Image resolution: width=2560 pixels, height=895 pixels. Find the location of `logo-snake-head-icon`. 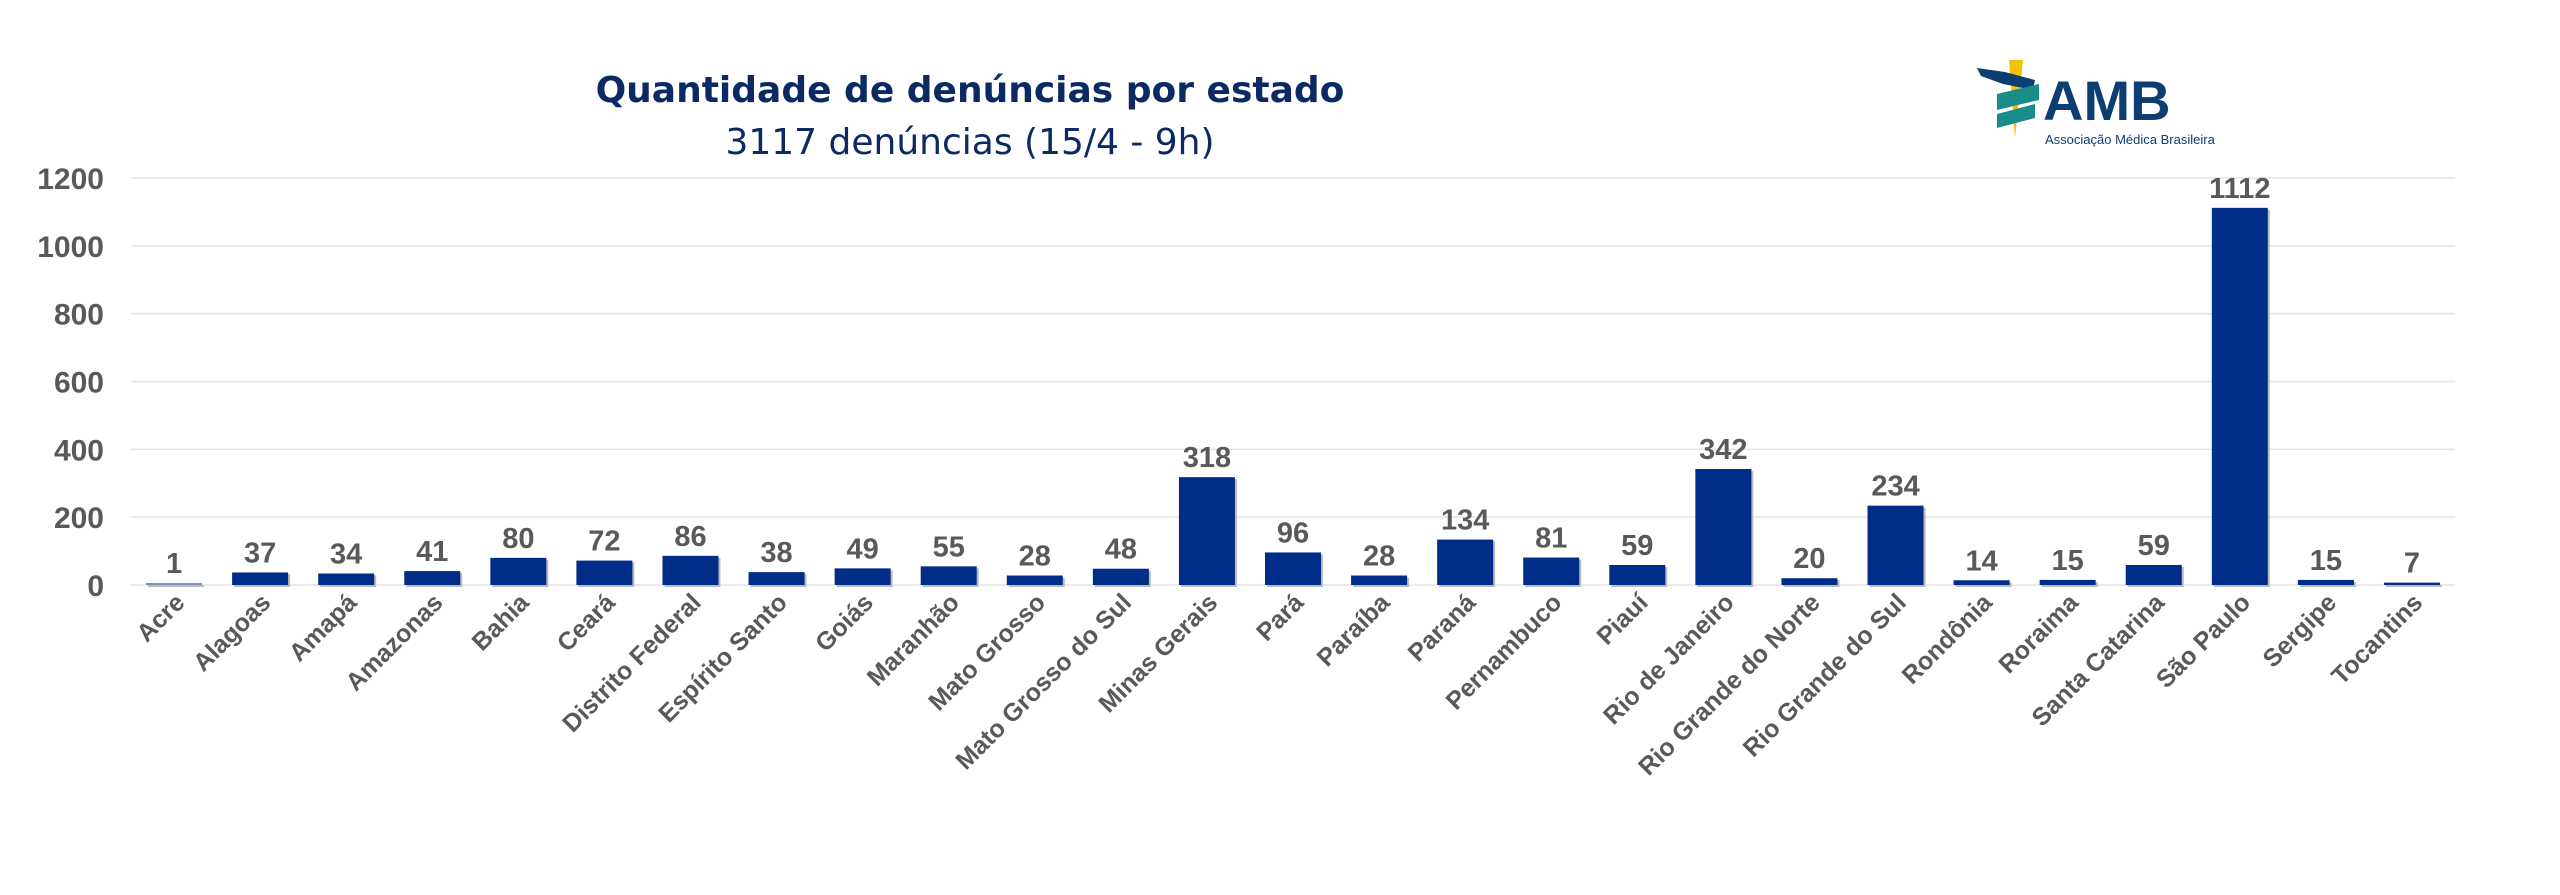

logo-snake-head-icon is located at coordinates (2006, 79).